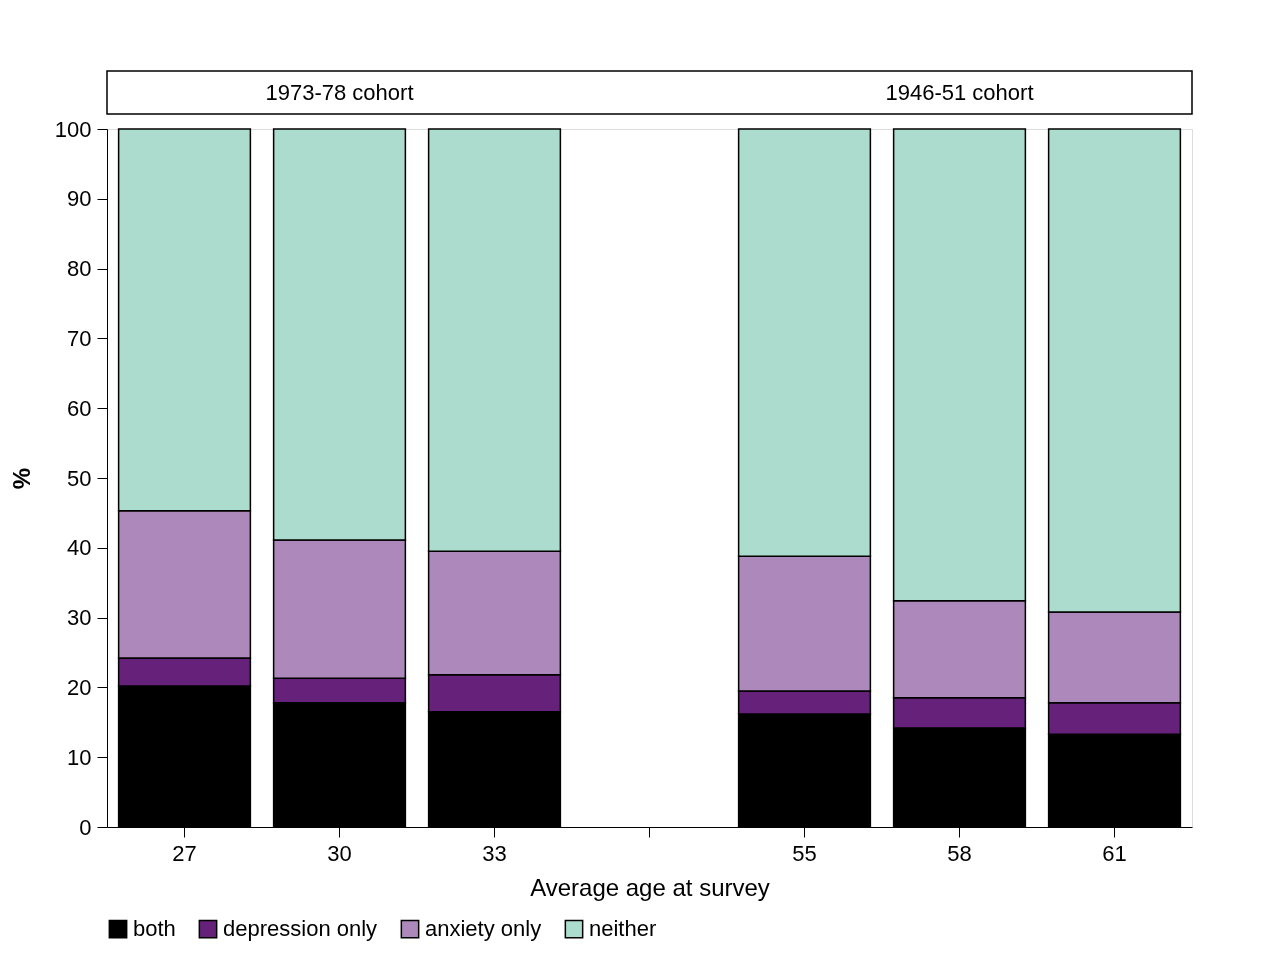 The height and width of the screenshot is (962, 1288). What do you see at coordinates (85, 827) in the screenshot?
I see `y-tick-label: 0` at bounding box center [85, 827].